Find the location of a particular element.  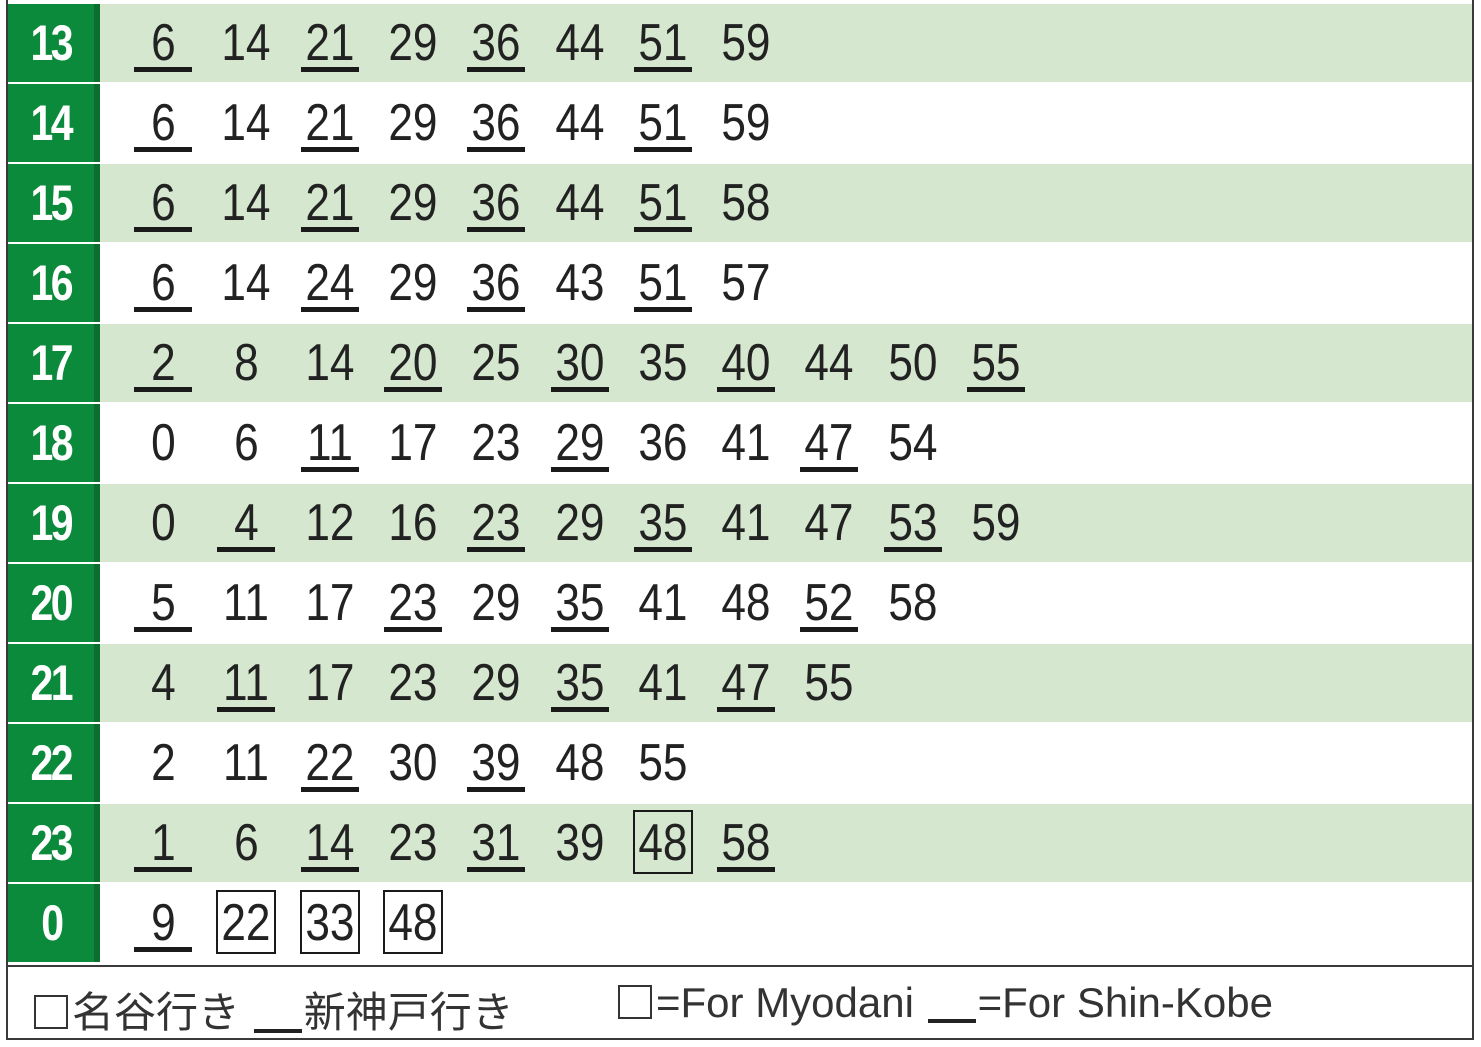

departure-shinkobe: 20 is located at coordinates (413, 363).